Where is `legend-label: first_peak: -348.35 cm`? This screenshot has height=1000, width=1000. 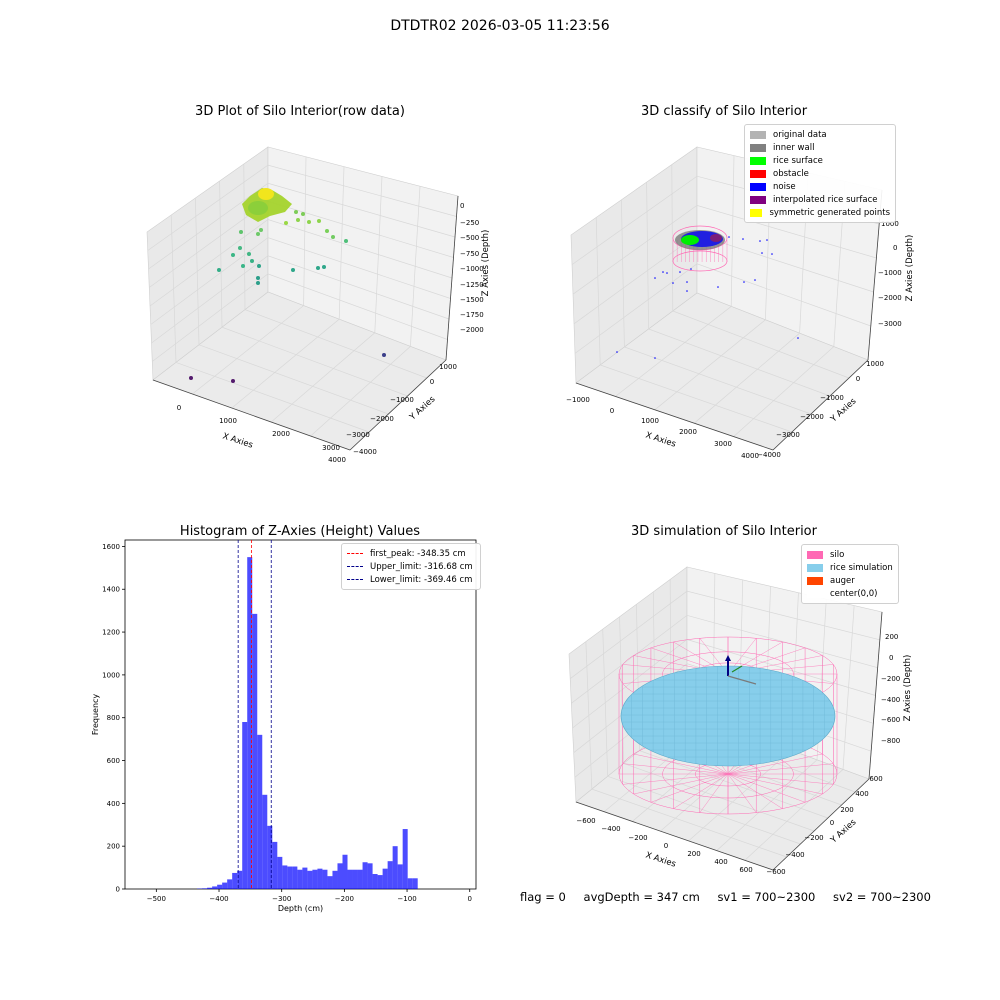
legend-label: first_peak: -348.35 cm is located at coordinates (418, 553).